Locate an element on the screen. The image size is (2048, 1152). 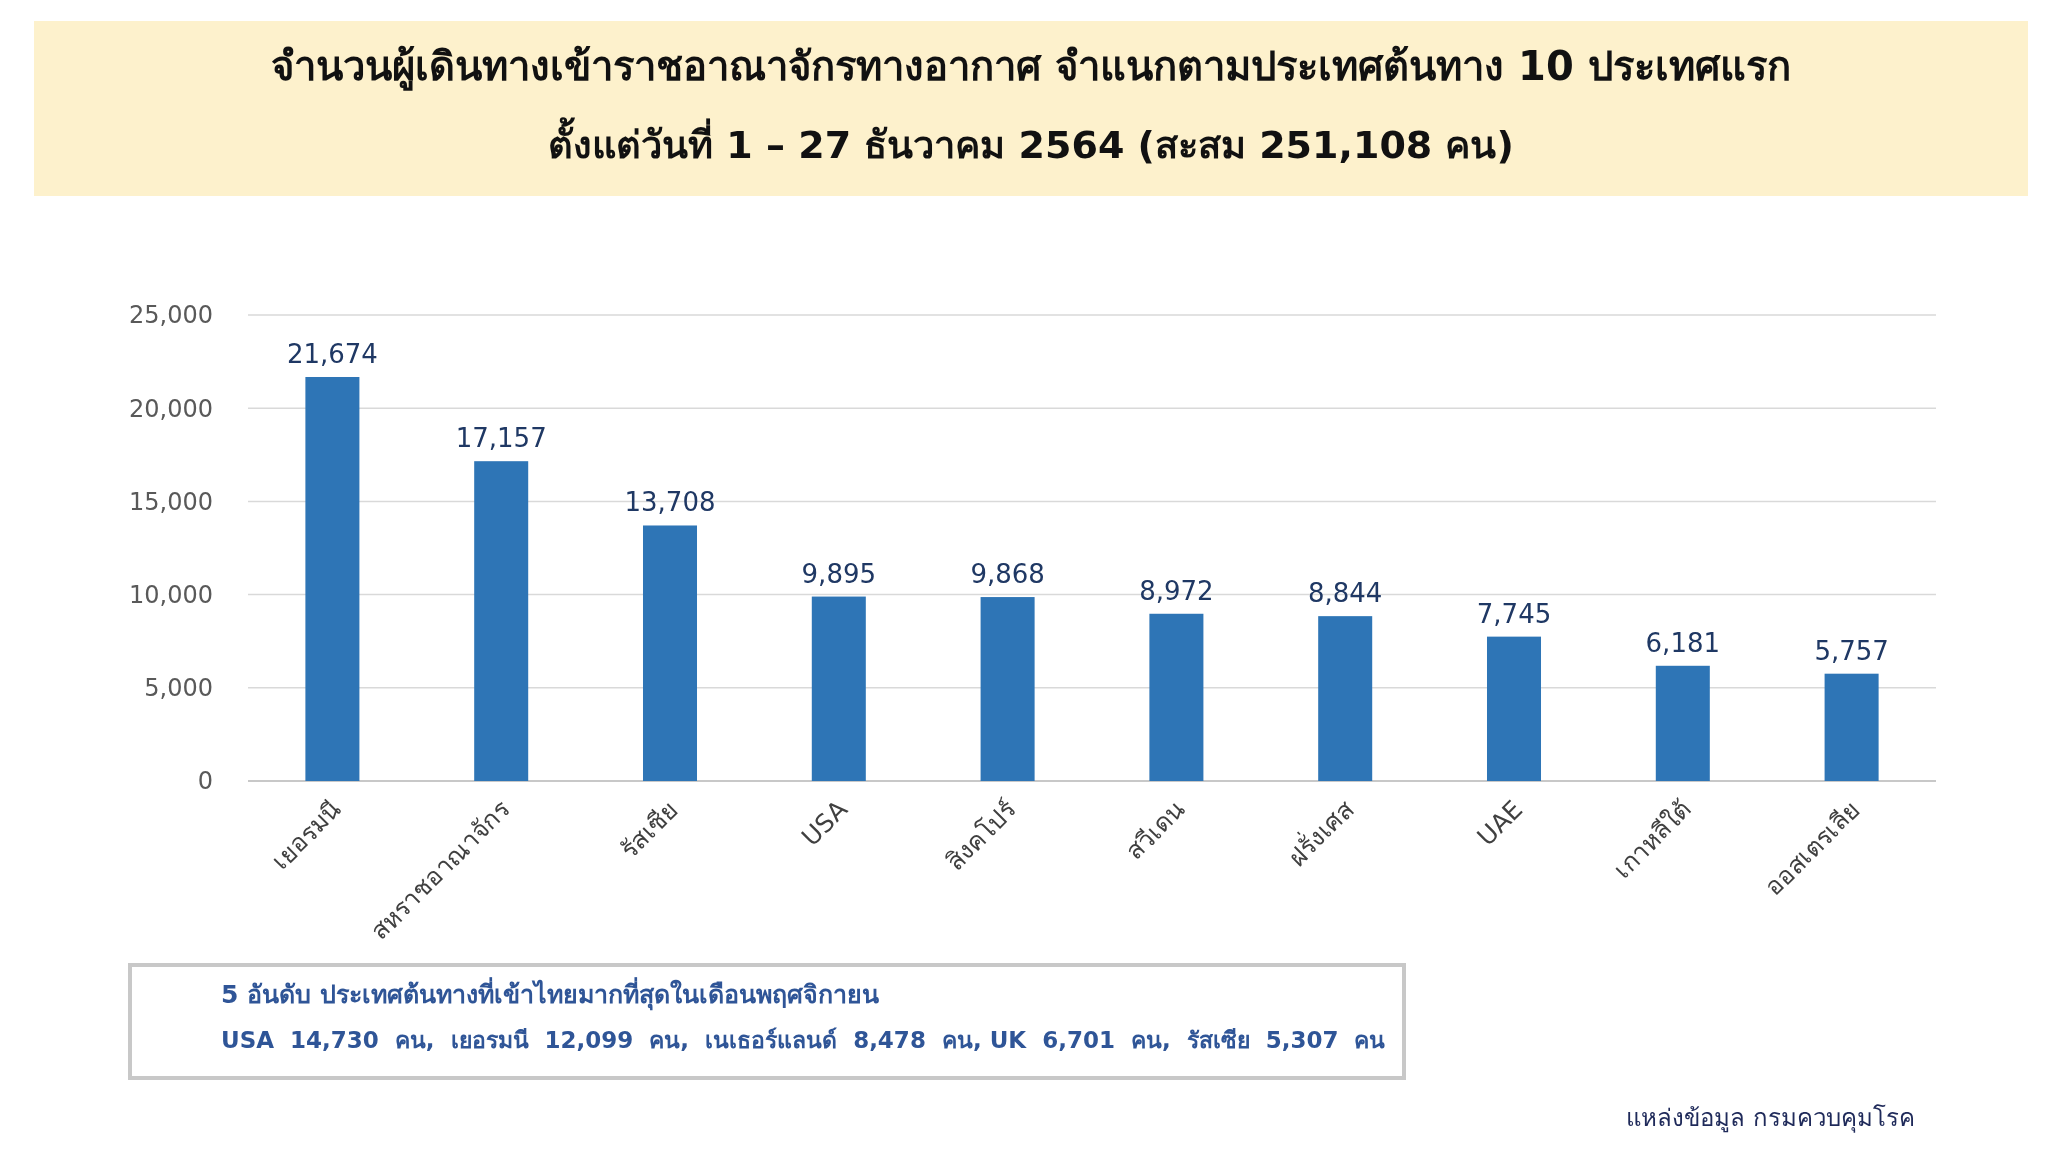
data-label: 8,844 is located at coordinates (1345, 593).